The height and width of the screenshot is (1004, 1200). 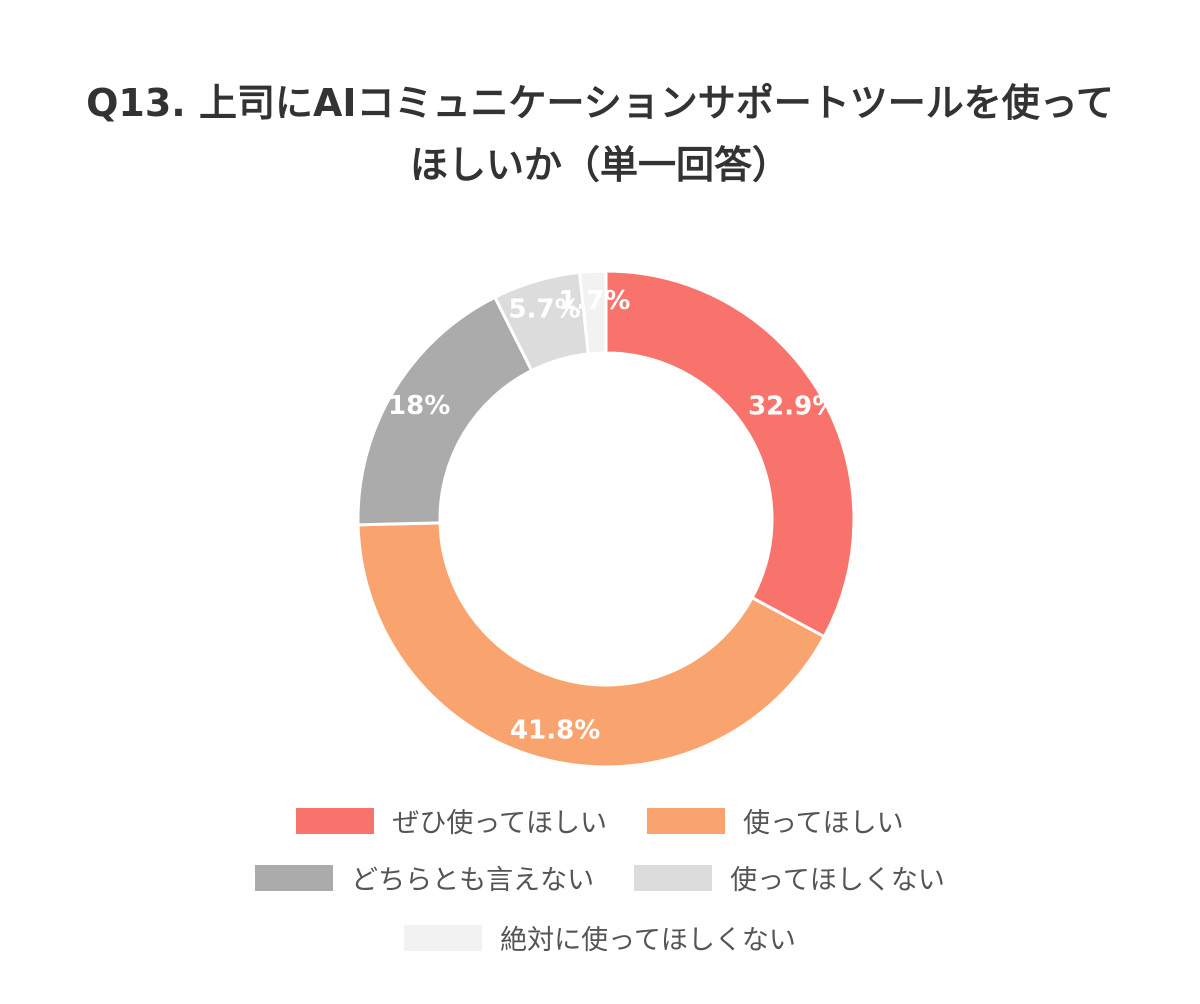 What do you see at coordinates (793, 407) in the screenshot?
I see `slice-value-label: 32.9%` at bounding box center [793, 407].